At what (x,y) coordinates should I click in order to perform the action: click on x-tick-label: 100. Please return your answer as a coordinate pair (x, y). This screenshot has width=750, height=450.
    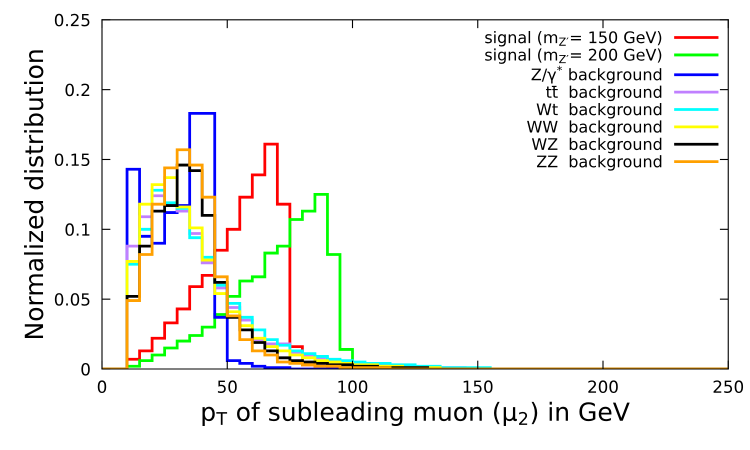
    Looking at the image, I should click on (353, 387).